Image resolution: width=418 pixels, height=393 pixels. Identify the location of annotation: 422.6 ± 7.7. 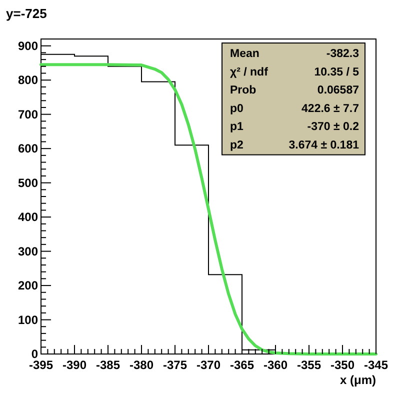
(330, 108).